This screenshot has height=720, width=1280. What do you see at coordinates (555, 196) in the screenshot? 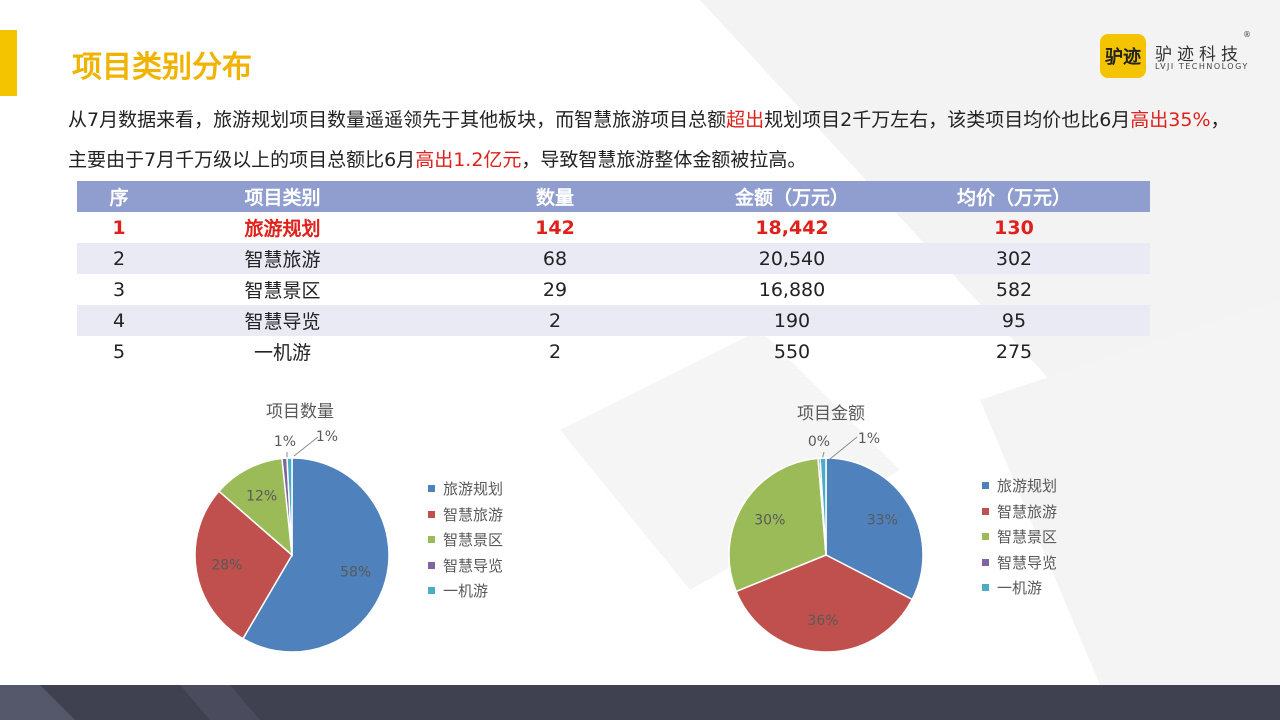
I see `header-count: 数量` at bounding box center [555, 196].